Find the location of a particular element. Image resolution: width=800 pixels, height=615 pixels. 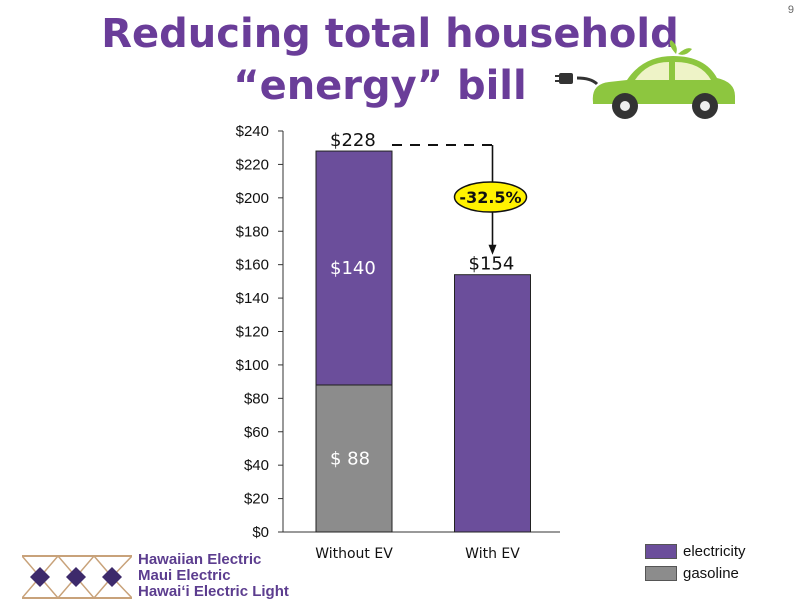

y-tick-label: $0 is located at coordinates (260, 532).